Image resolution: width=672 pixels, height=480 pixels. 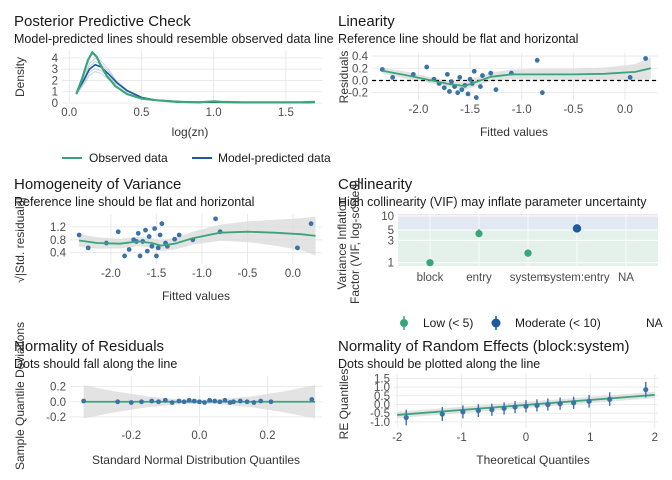 What do you see at coordinates (111, 274) in the screenshot?
I see `homogeneity-xtick-label: -2.0` at bounding box center [111, 274].